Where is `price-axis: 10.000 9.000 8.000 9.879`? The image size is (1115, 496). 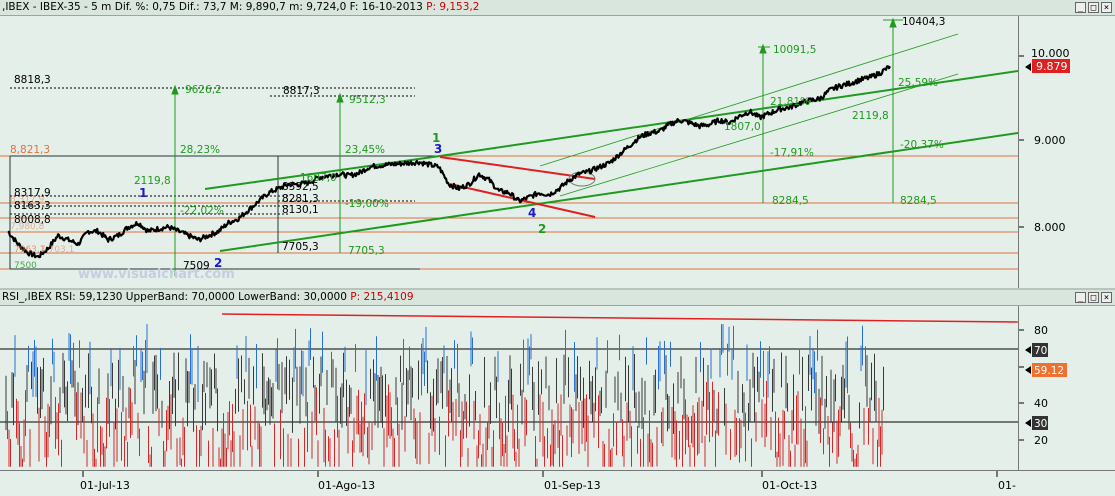
price-axis: 10.000 9.000 8.000 9.879 is located at coordinates (1066, 152).